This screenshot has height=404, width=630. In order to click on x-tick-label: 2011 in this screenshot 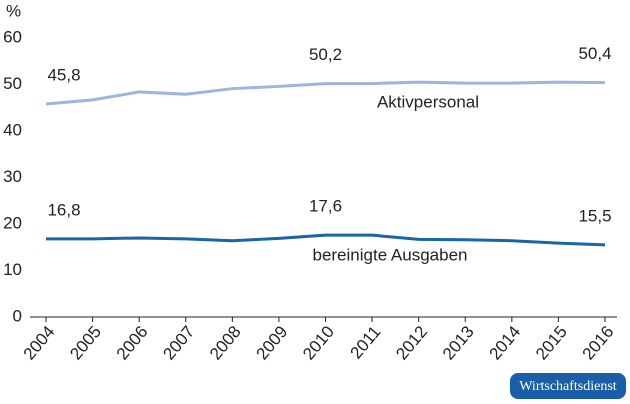, I will do `click(366, 342)`.